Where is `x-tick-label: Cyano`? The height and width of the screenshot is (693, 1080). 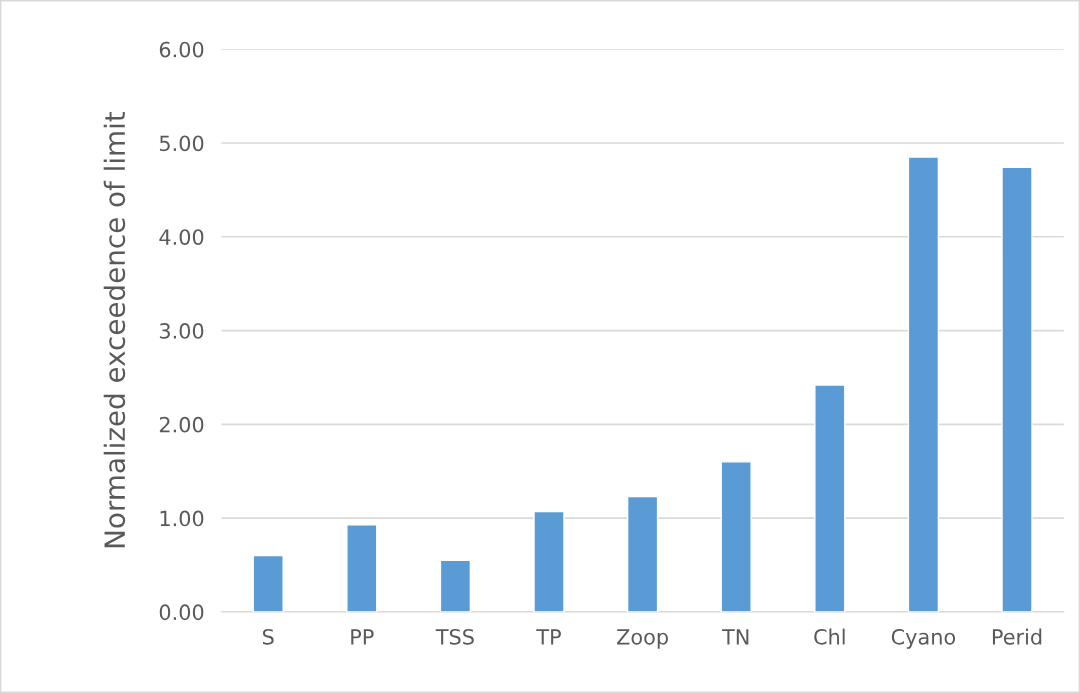 x-tick-label: Cyano is located at coordinates (923, 638).